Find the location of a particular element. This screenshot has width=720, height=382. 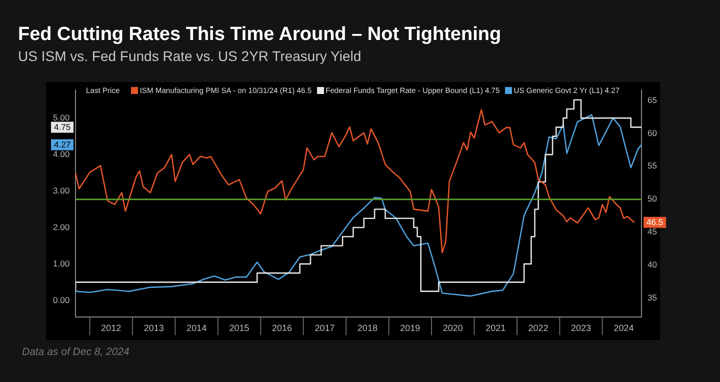

y2-tick-label: 45 is located at coordinates (653, 231).